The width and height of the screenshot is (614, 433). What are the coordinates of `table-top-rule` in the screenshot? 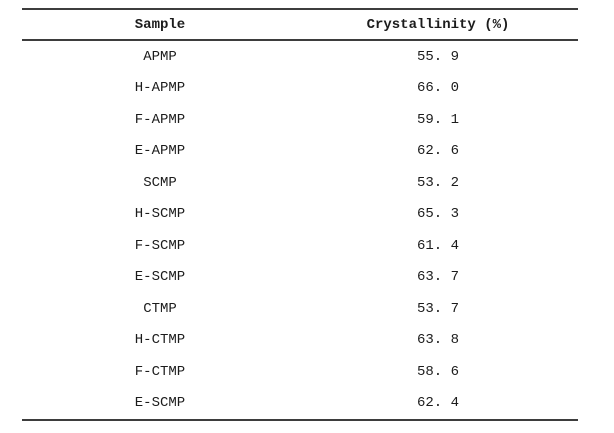 It's located at (300, 9).